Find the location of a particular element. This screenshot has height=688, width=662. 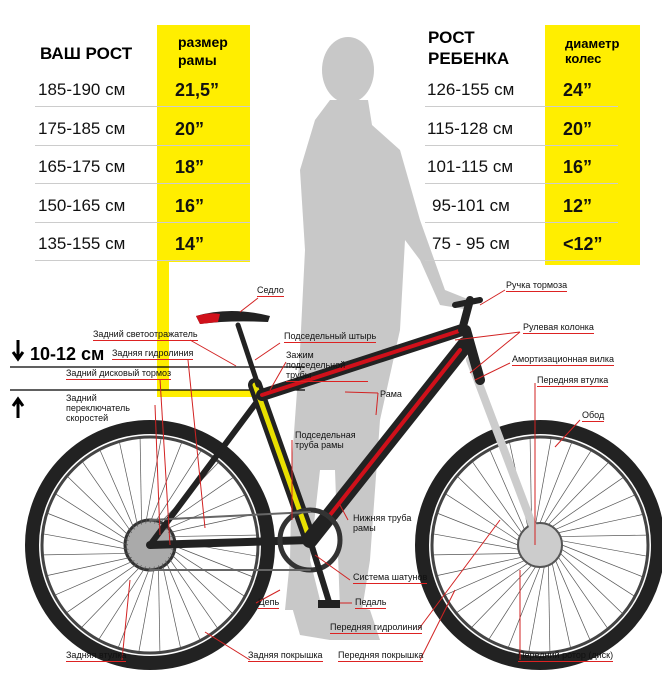

table-height-cell: 150-165 см is located at coordinates (82, 205).